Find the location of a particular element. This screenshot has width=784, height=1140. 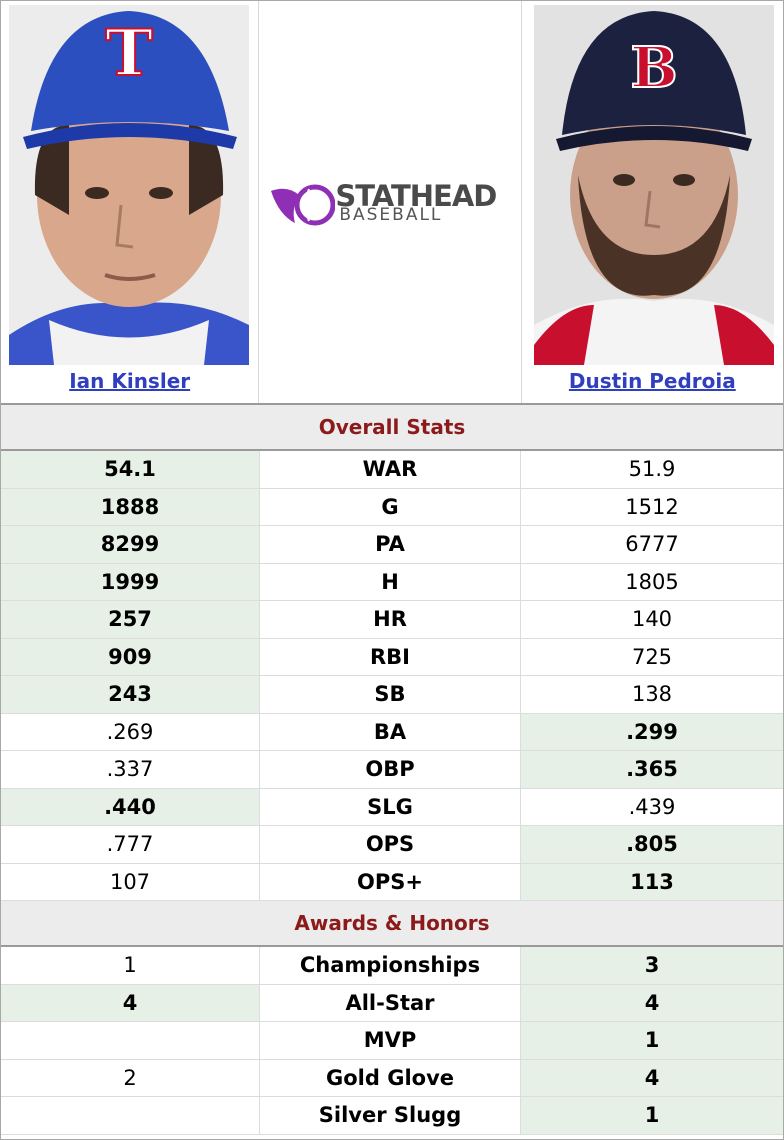

right-player-value: 6777 is located at coordinates (652, 544).